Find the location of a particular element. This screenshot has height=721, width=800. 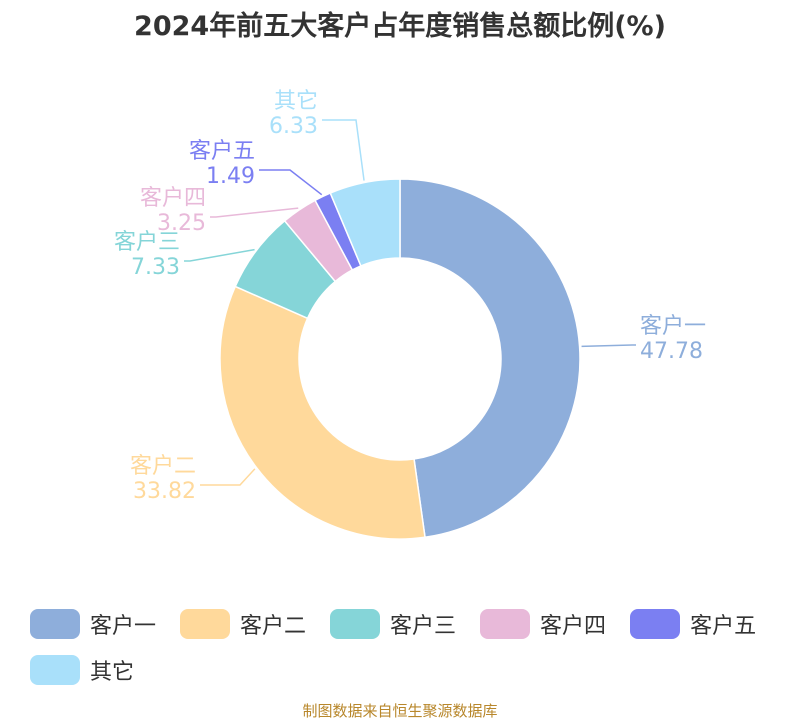

legend-item-2: 客户二 is located at coordinates (243, 624).